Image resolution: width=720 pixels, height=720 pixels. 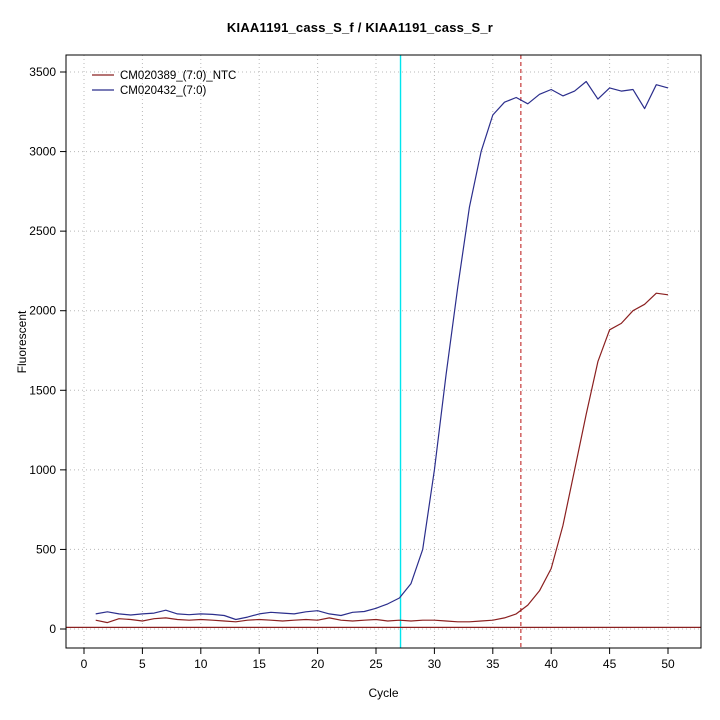 I want to click on x-tick-label: 35, so click(x=493, y=664).